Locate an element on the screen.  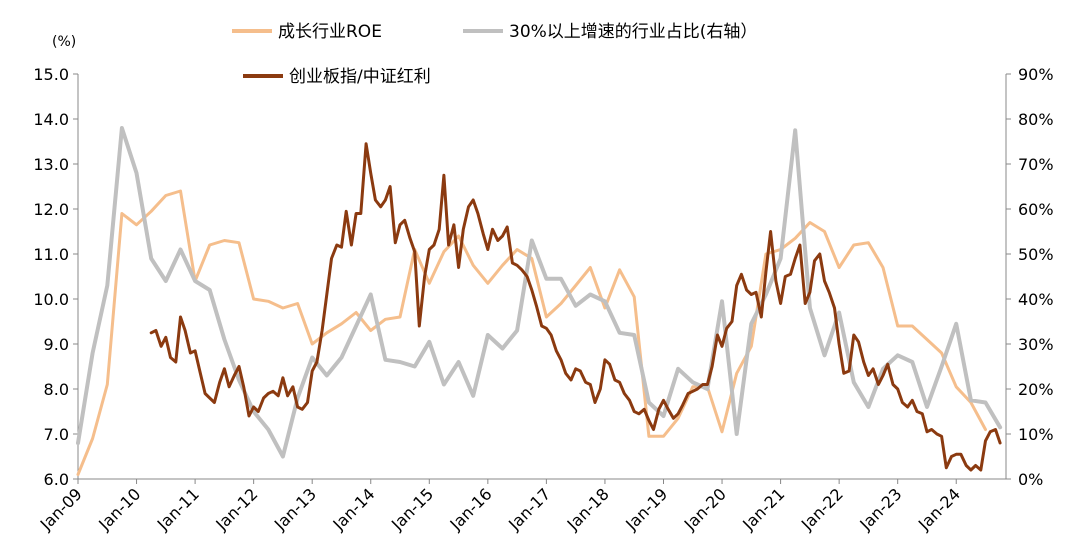
y-unit-label: (%) is located at coordinates (64, 42).